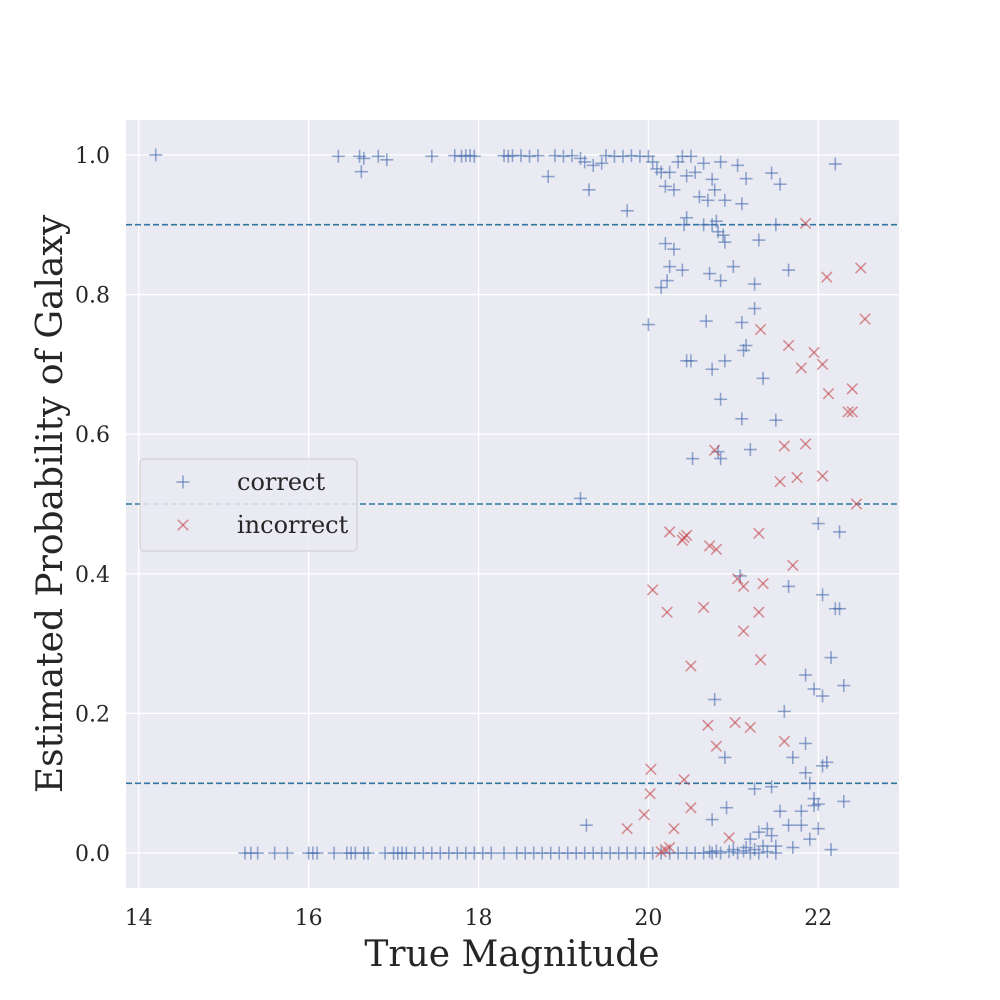  I want to click on legend-label-incorrect: incorrect, so click(293, 525).